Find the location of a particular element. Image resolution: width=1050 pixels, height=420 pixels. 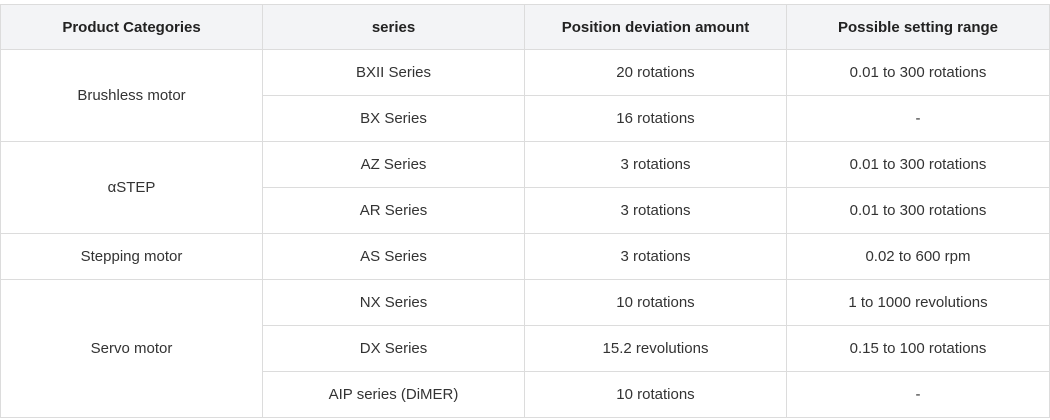

range-cell: 0.02 to 600 rpm is located at coordinates (918, 256).